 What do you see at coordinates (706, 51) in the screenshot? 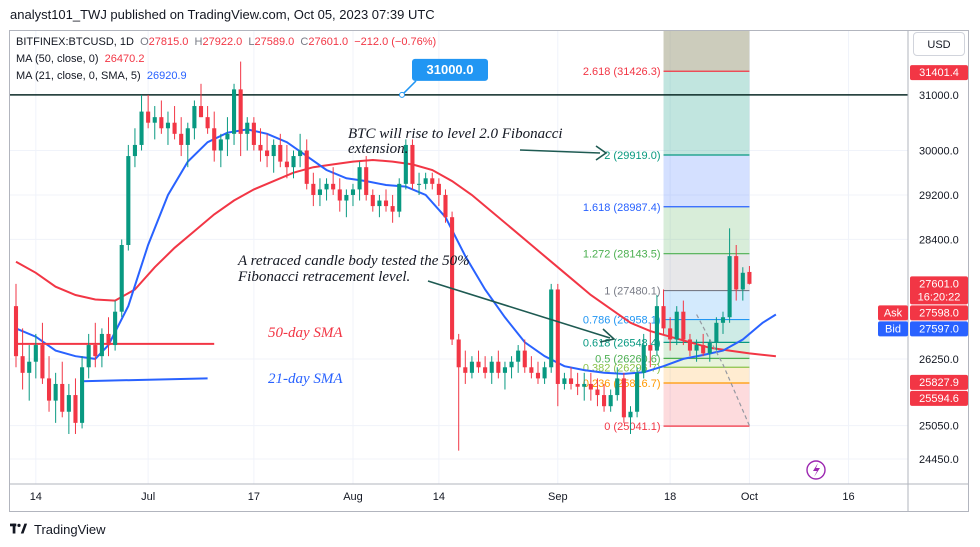
I see `fib-target-zone` at bounding box center [706, 51].